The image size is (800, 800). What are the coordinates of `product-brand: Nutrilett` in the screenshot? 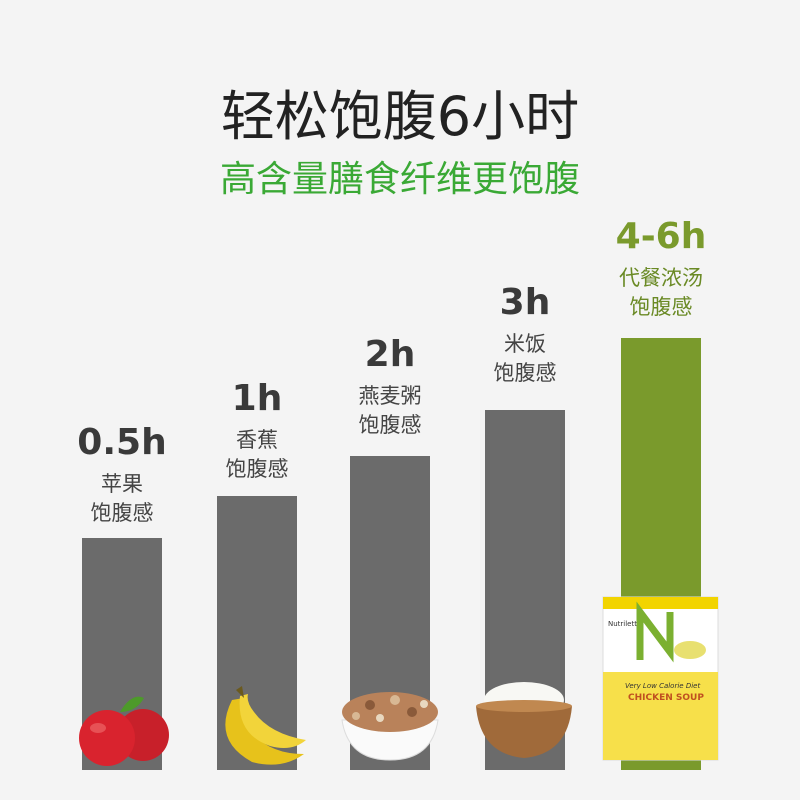 It's located at (622, 624).